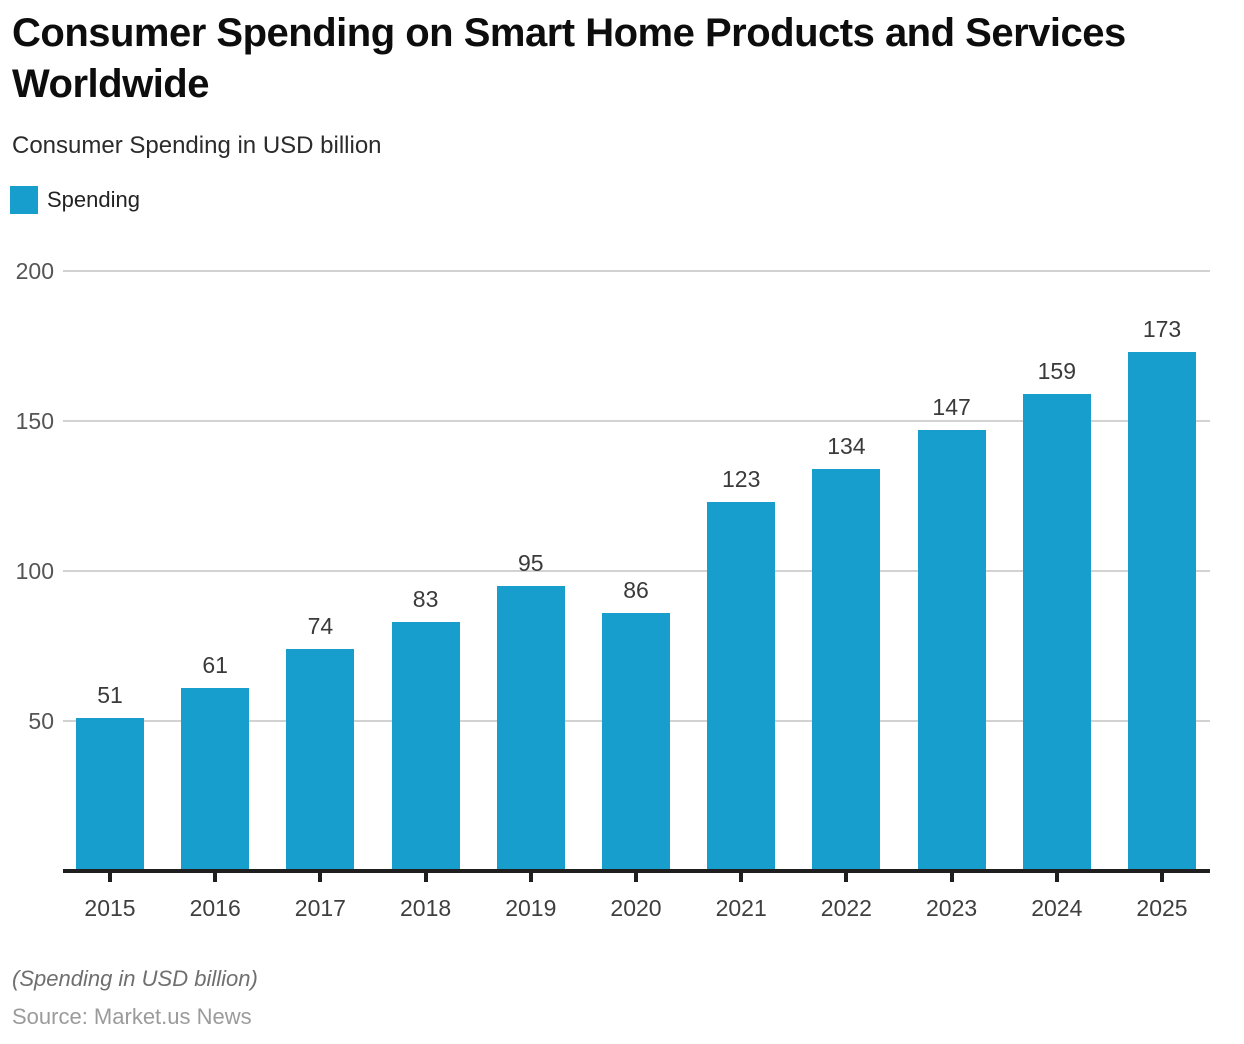  What do you see at coordinates (530, 728) in the screenshot?
I see `bar-2019` at bounding box center [530, 728].